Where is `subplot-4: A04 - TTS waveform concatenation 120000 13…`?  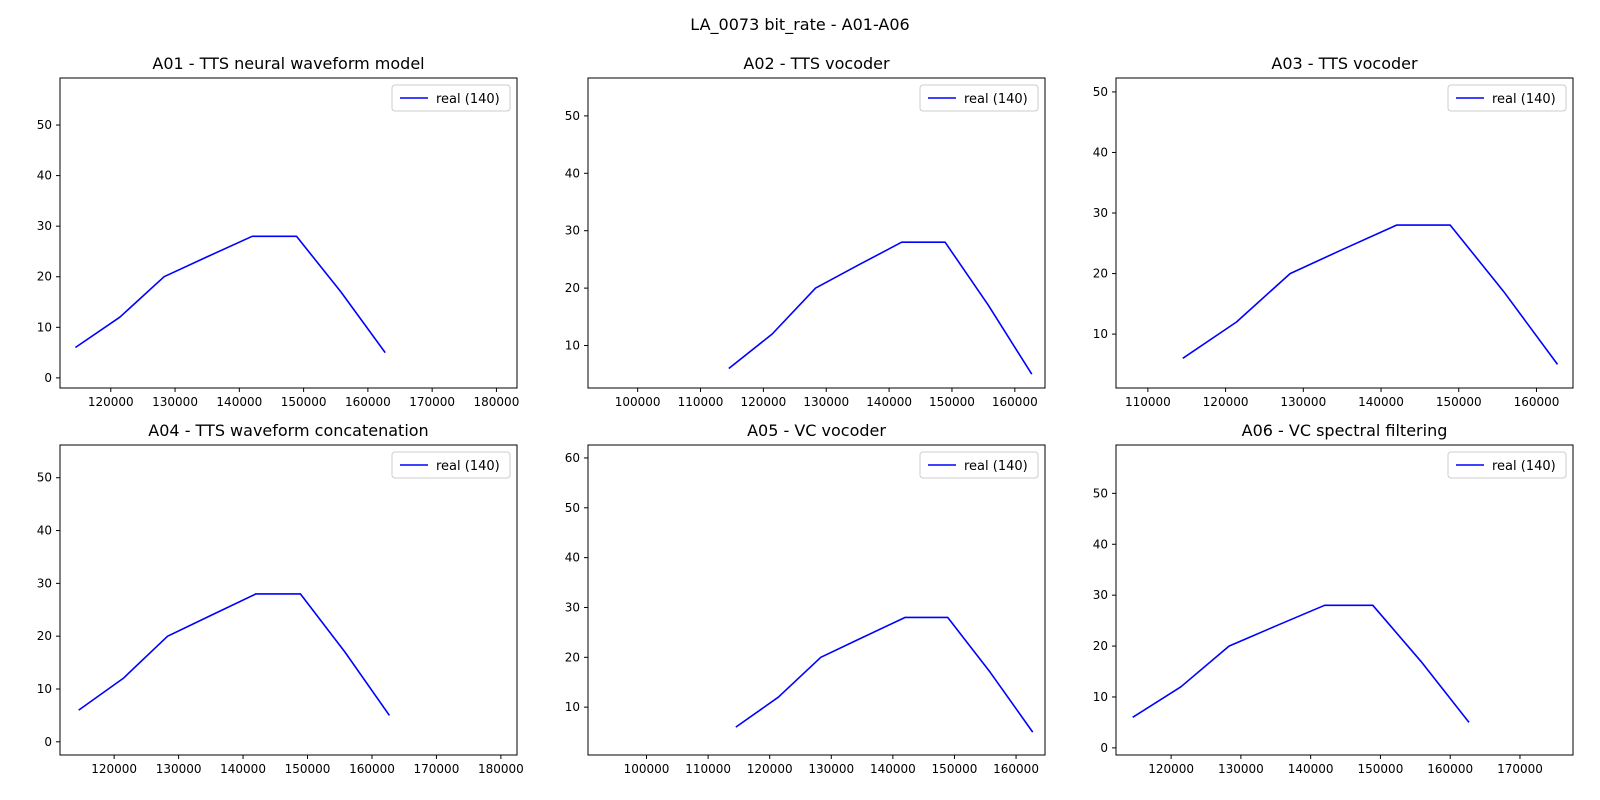 subplot-4: A04 - TTS waveform concatenation 120000 13… is located at coordinates (280, 598).